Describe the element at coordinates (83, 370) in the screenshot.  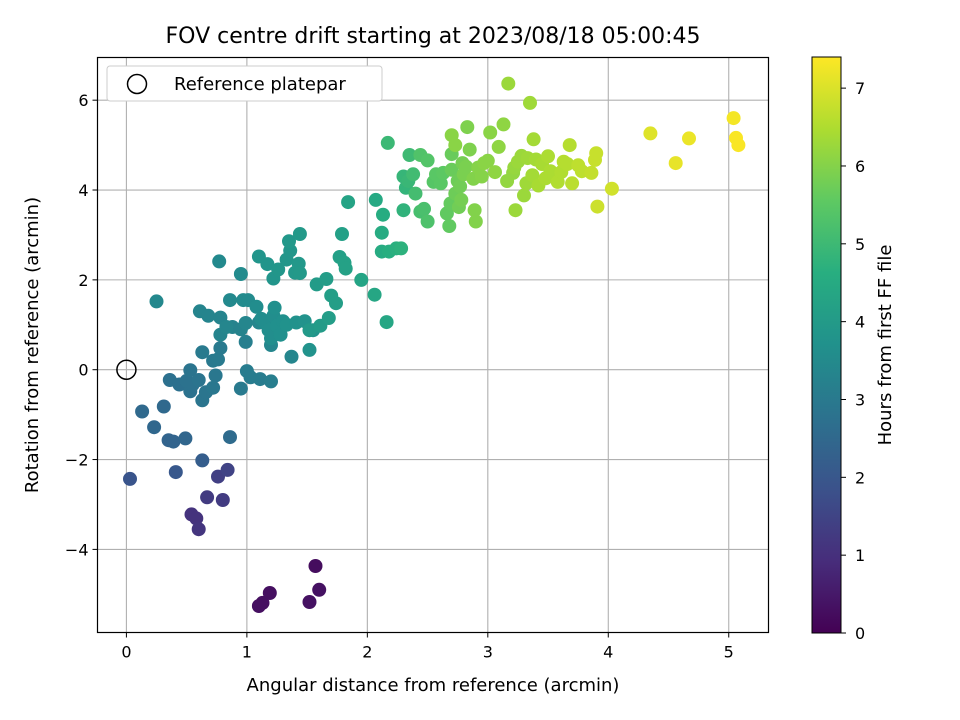
I see `y-tick-label: 0` at that location.